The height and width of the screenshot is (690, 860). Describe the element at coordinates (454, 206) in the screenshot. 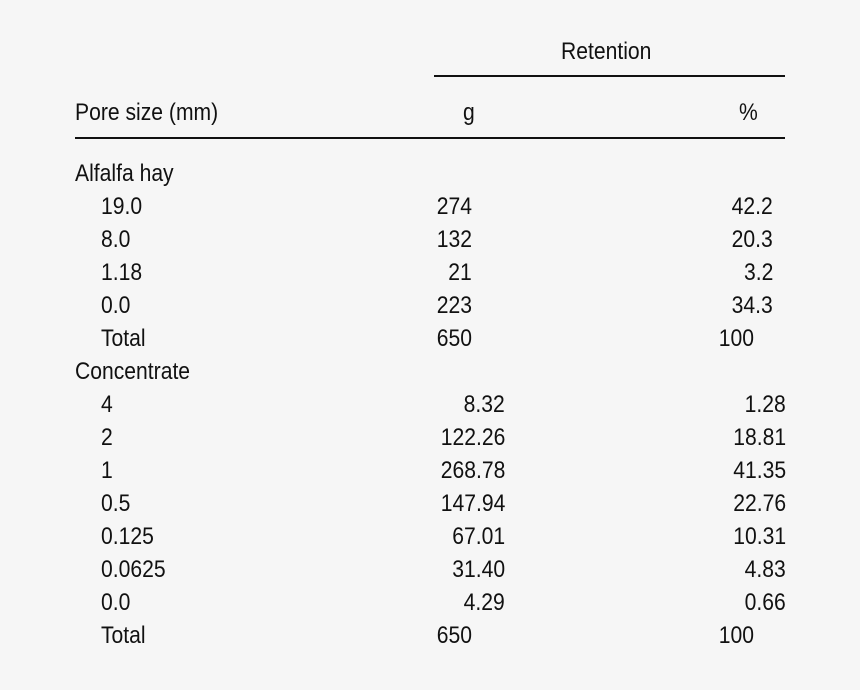

I see `row-g: 274` at that location.